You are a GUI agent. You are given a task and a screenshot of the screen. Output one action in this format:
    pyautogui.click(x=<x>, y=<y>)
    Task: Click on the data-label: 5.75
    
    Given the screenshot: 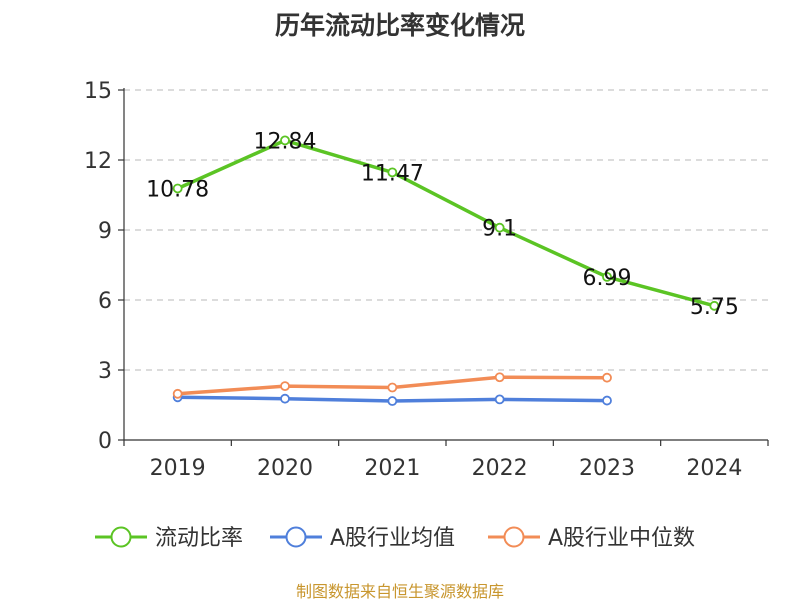 What is the action you would take?
    pyautogui.click(x=714, y=307)
    